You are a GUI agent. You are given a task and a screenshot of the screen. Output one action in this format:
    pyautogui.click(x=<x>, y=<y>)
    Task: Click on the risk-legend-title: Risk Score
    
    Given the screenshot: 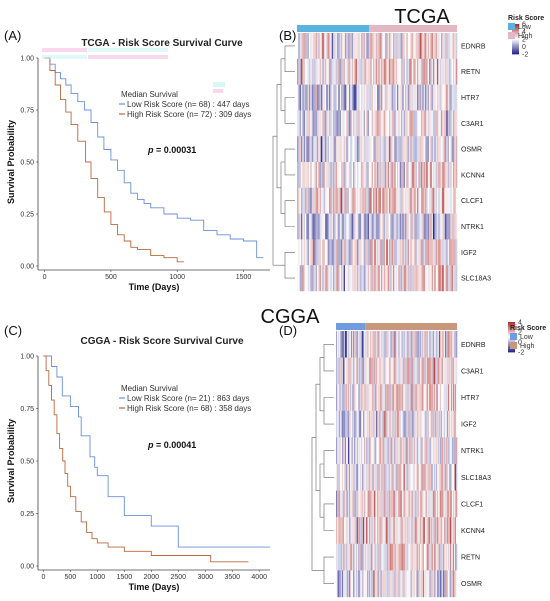 What is the action you would take?
    pyautogui.click(x=526, y=18)
    